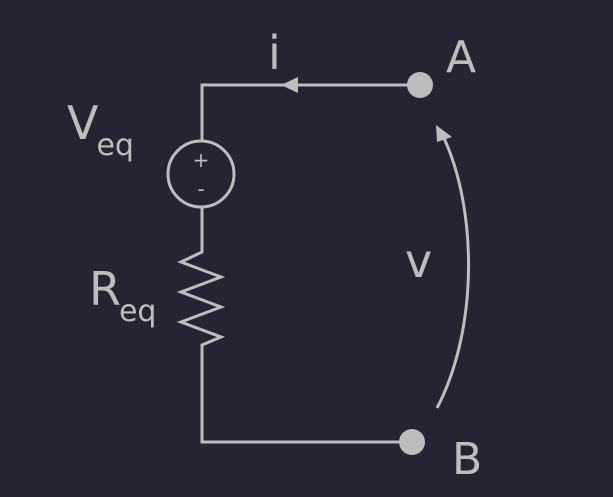 The height and width of the screenshot is (497, 613). I want to click on resistor-label-subscript: eq, so click(137, 311).